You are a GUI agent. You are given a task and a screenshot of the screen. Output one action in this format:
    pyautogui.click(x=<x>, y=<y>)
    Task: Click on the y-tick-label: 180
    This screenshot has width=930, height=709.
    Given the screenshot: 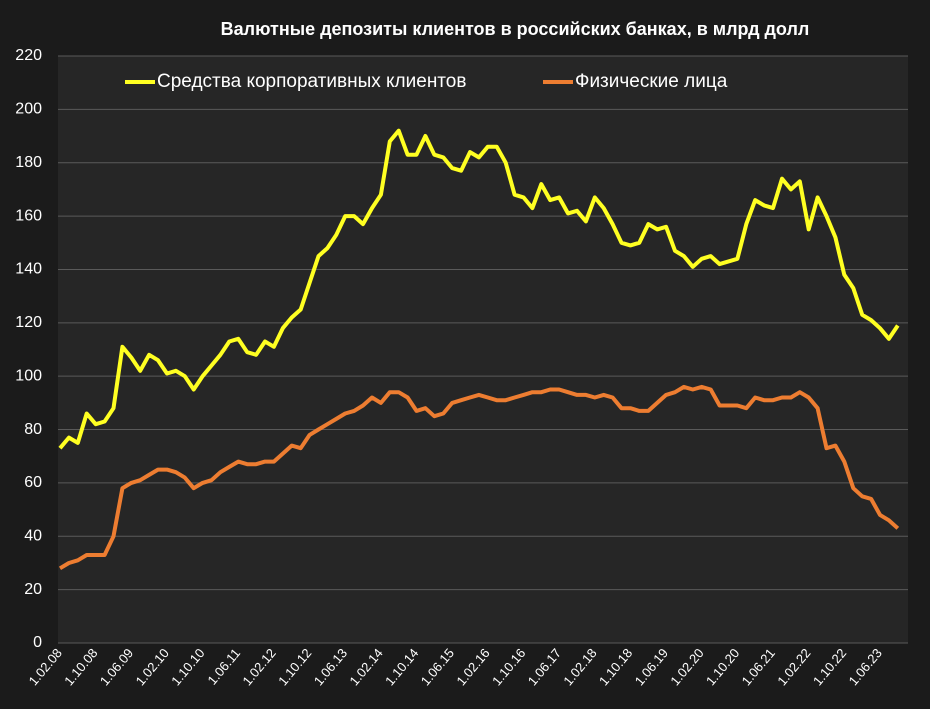 What is the action you would take?
    pyautogui.click(x=28, y=162)
    